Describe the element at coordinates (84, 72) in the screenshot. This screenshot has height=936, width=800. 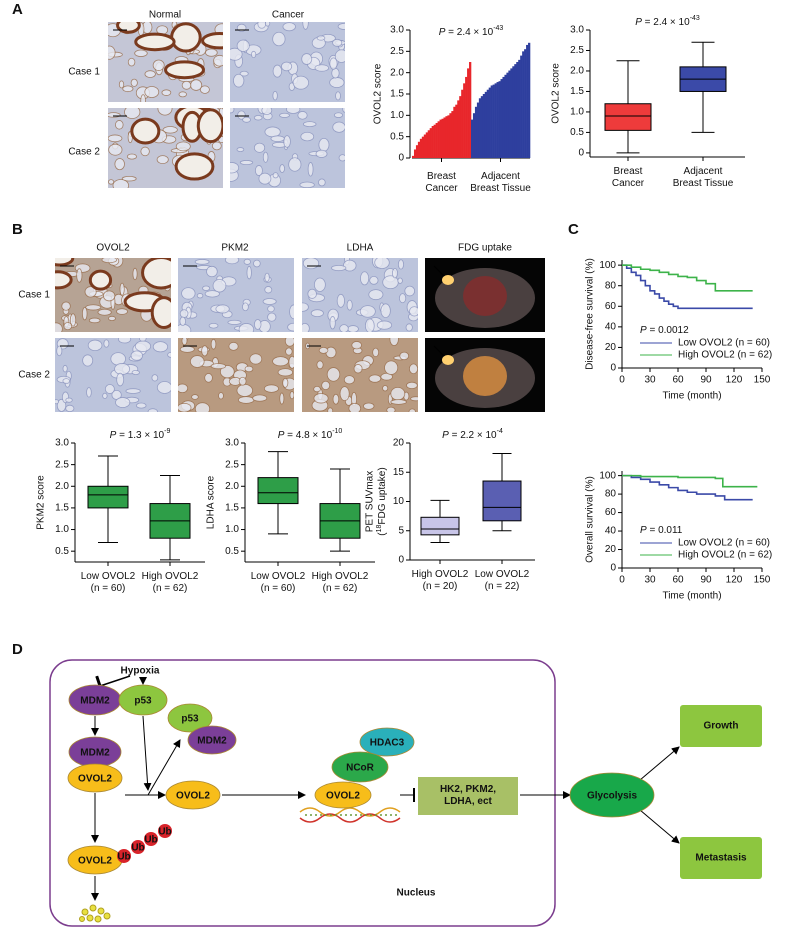
I see `row-label: Case 1` at that location.